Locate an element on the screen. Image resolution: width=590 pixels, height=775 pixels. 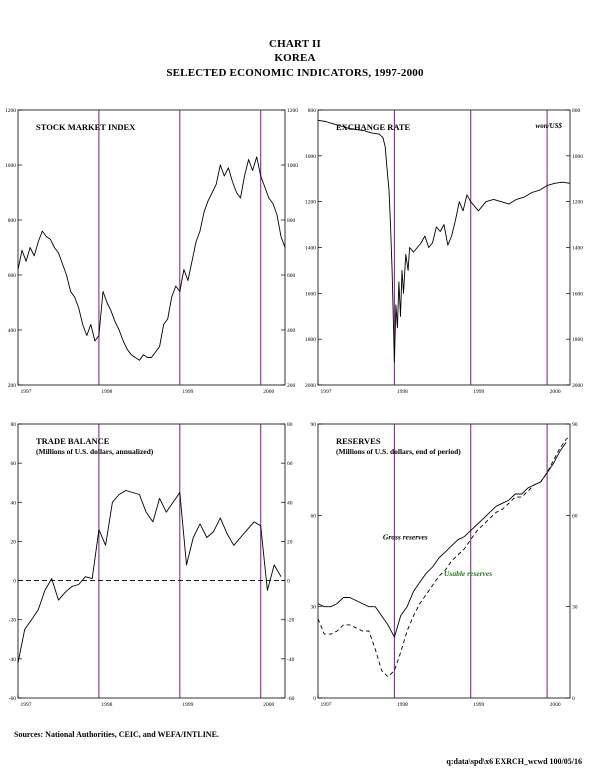
y-tick-label-right: 200 is located at coordinates (291, 386).